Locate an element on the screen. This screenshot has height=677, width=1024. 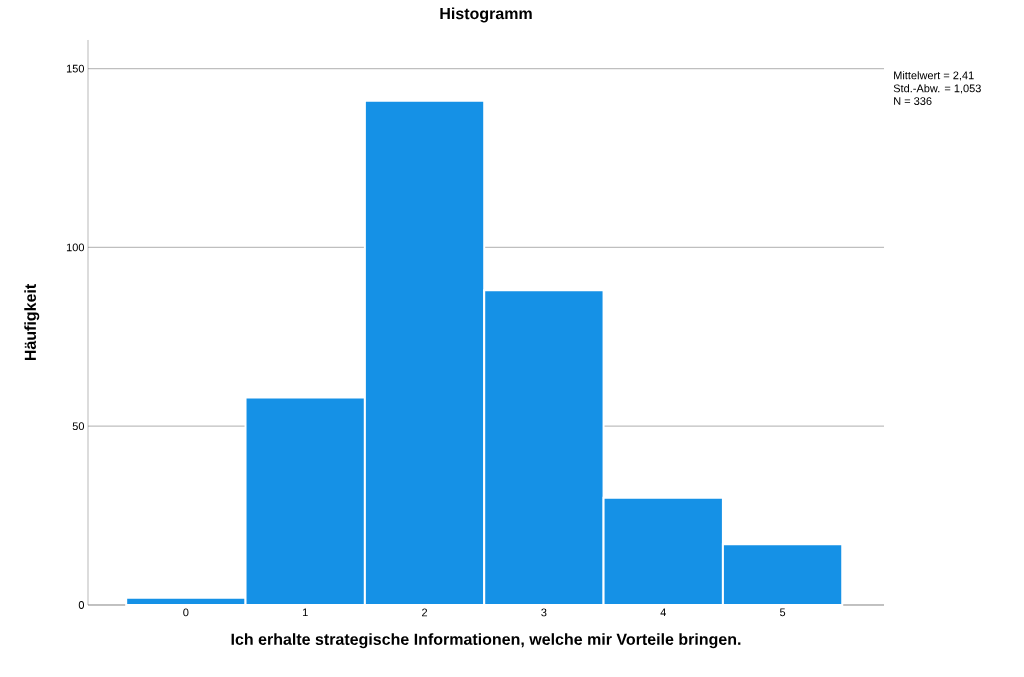
y-tick-label: 50 is located at coordinates (78, 426).